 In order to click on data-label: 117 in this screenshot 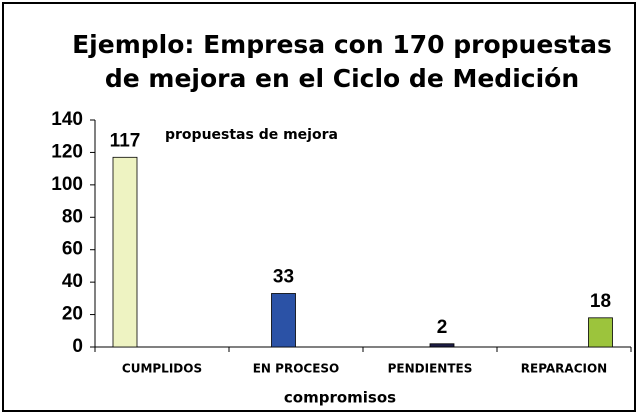, I will do `click(125, 140)`.